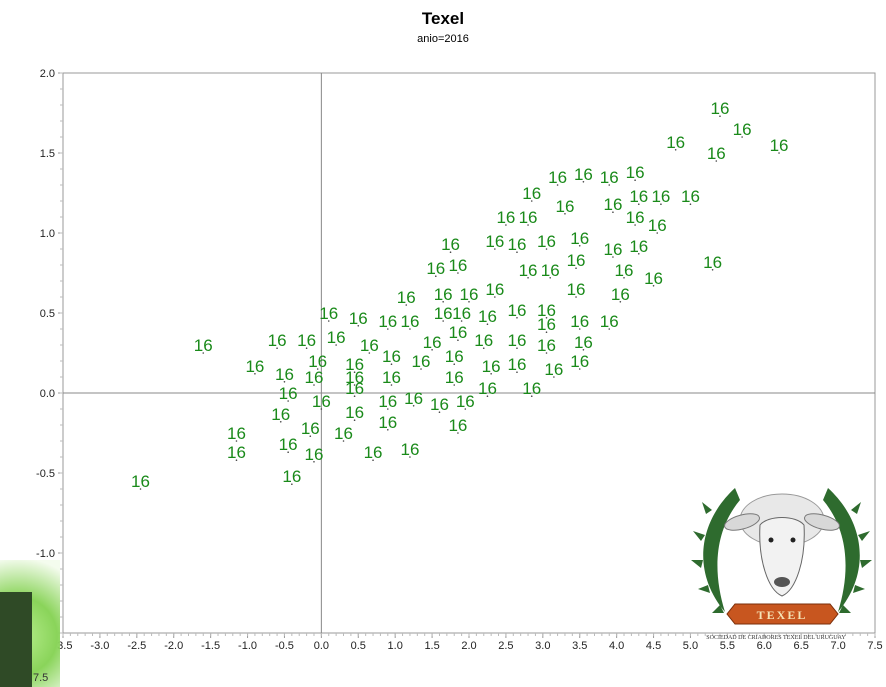  Describe the element at coordinates (721, 550) in the screenshot. I see `wreath-left-icon` at that location.